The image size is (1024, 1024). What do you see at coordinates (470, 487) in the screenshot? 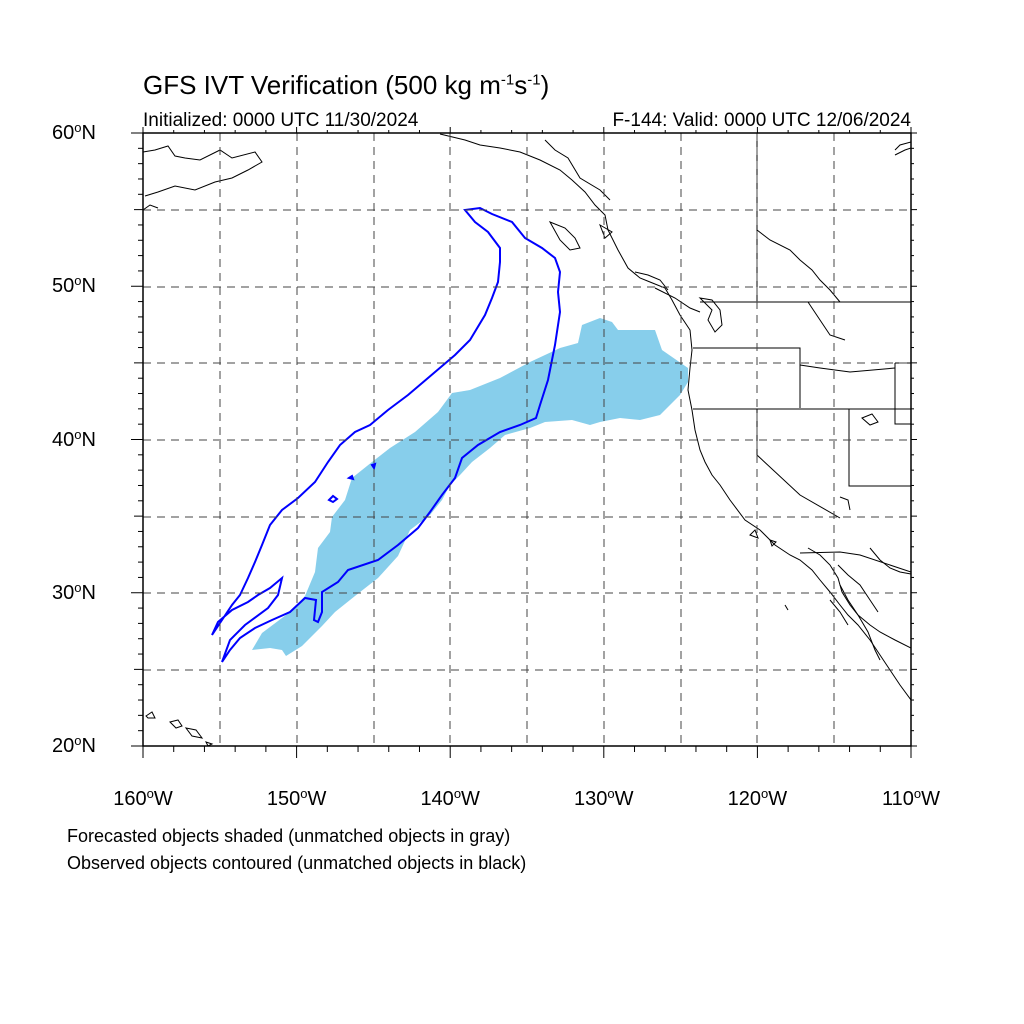
I see `forecast-ivt-object` at bounding box center [470, 487].